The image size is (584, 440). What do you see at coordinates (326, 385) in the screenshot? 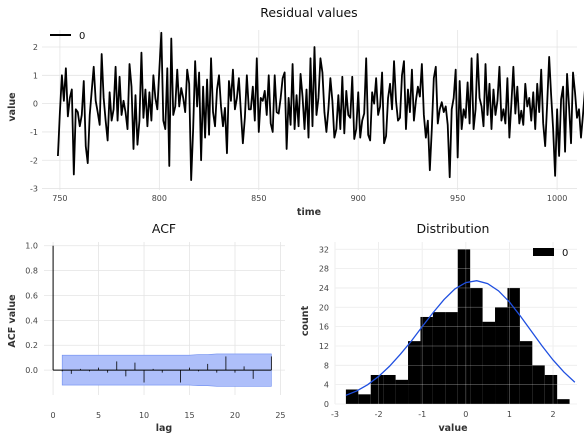
I see `distribution-y-tick-label: 4` at bounding box center [326, 385].